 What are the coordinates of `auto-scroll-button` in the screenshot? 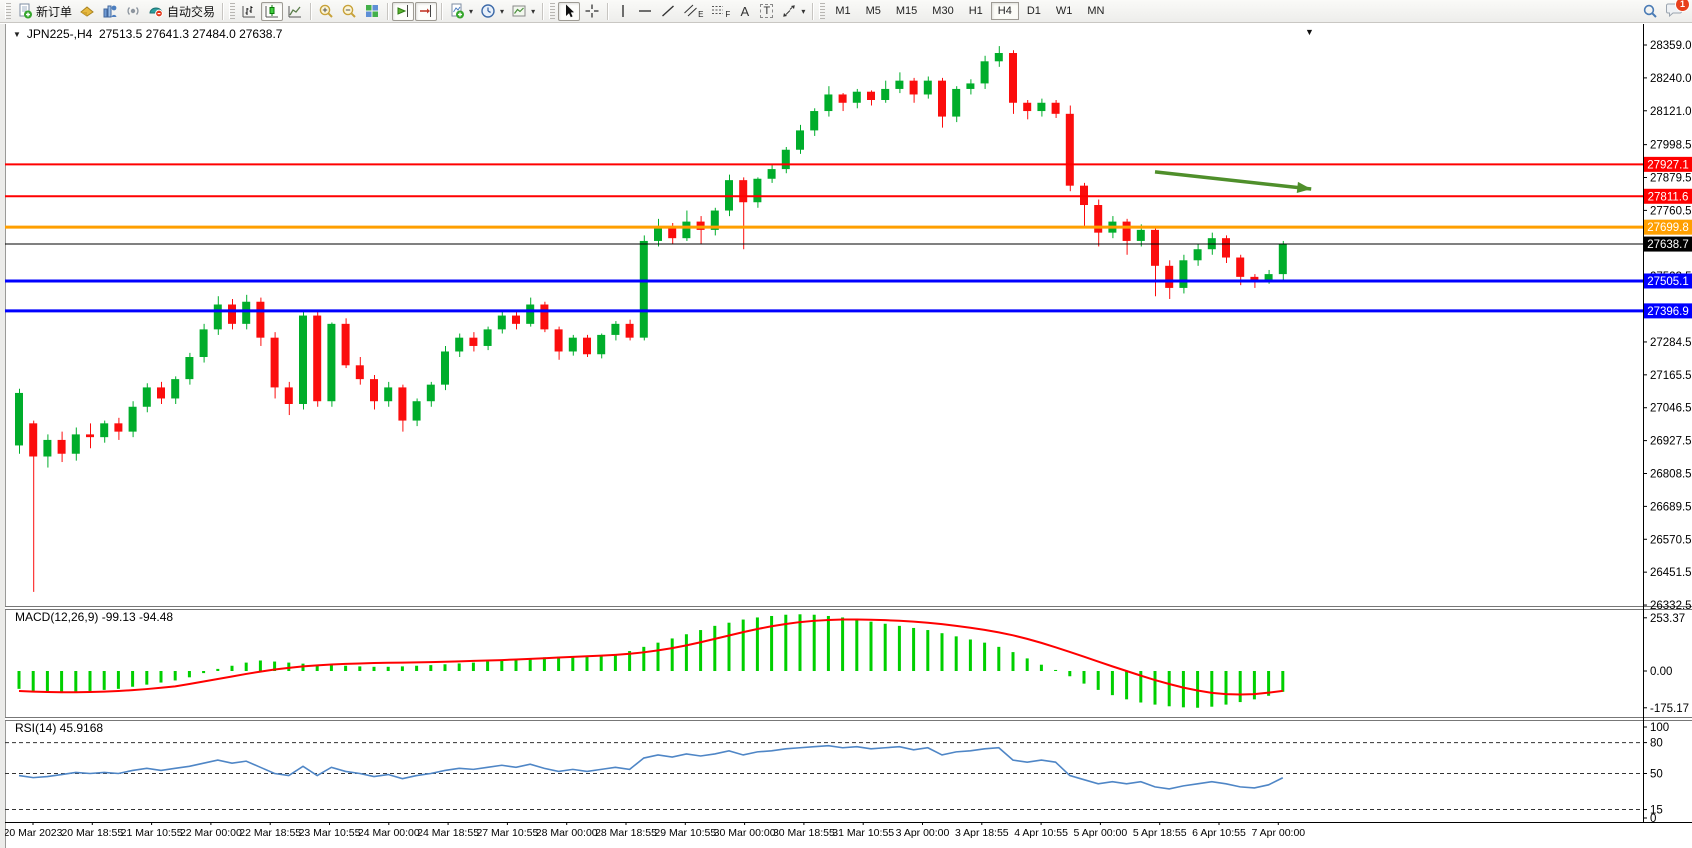 It's located at (403, 11).